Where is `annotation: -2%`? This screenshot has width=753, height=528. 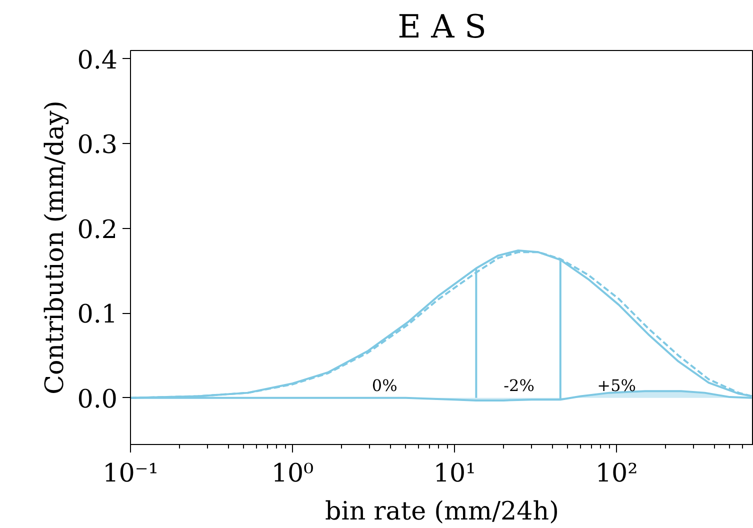
annotation: -2% is located at coordinates (519, 385).